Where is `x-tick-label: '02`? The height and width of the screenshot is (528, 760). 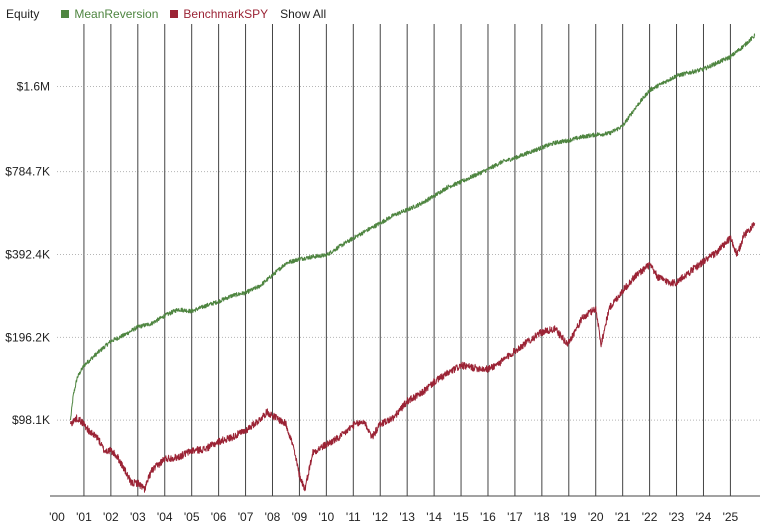
x-tick-label: '02 is located at coordinates (111, 517).